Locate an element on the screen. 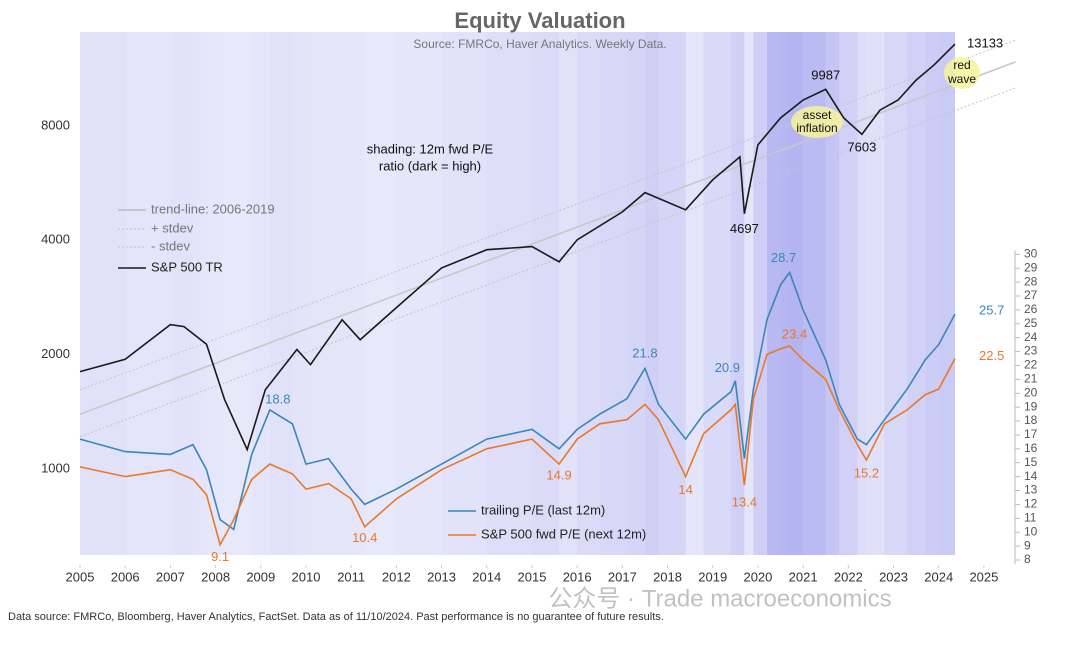  x-tick-label: 2008 is located at coordinates (215, 576).